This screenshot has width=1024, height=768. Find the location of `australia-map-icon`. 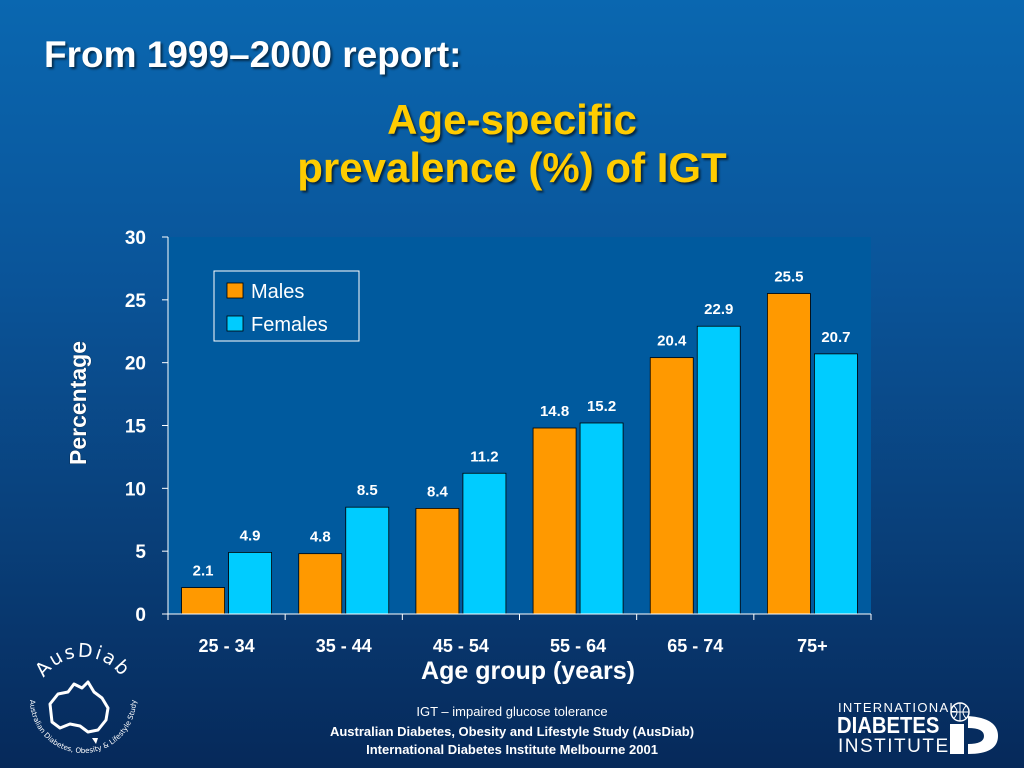

australia-map-icon is located at coordinates (79, 707).